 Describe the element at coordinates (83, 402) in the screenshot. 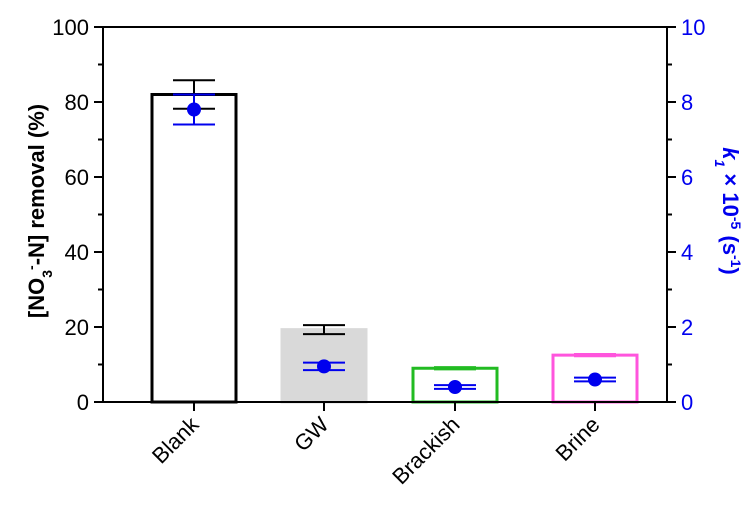

I see `y-tick-label-0: 0` at that location.